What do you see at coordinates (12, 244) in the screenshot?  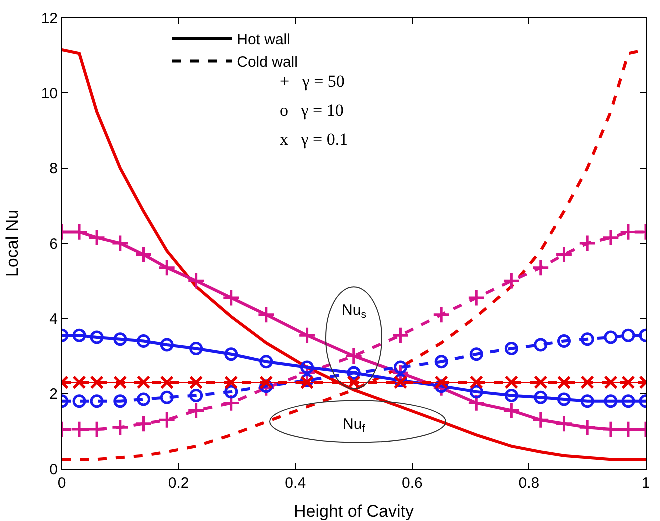 I see `y-axis-title: Local Nu` at bounding box center [12, 244].